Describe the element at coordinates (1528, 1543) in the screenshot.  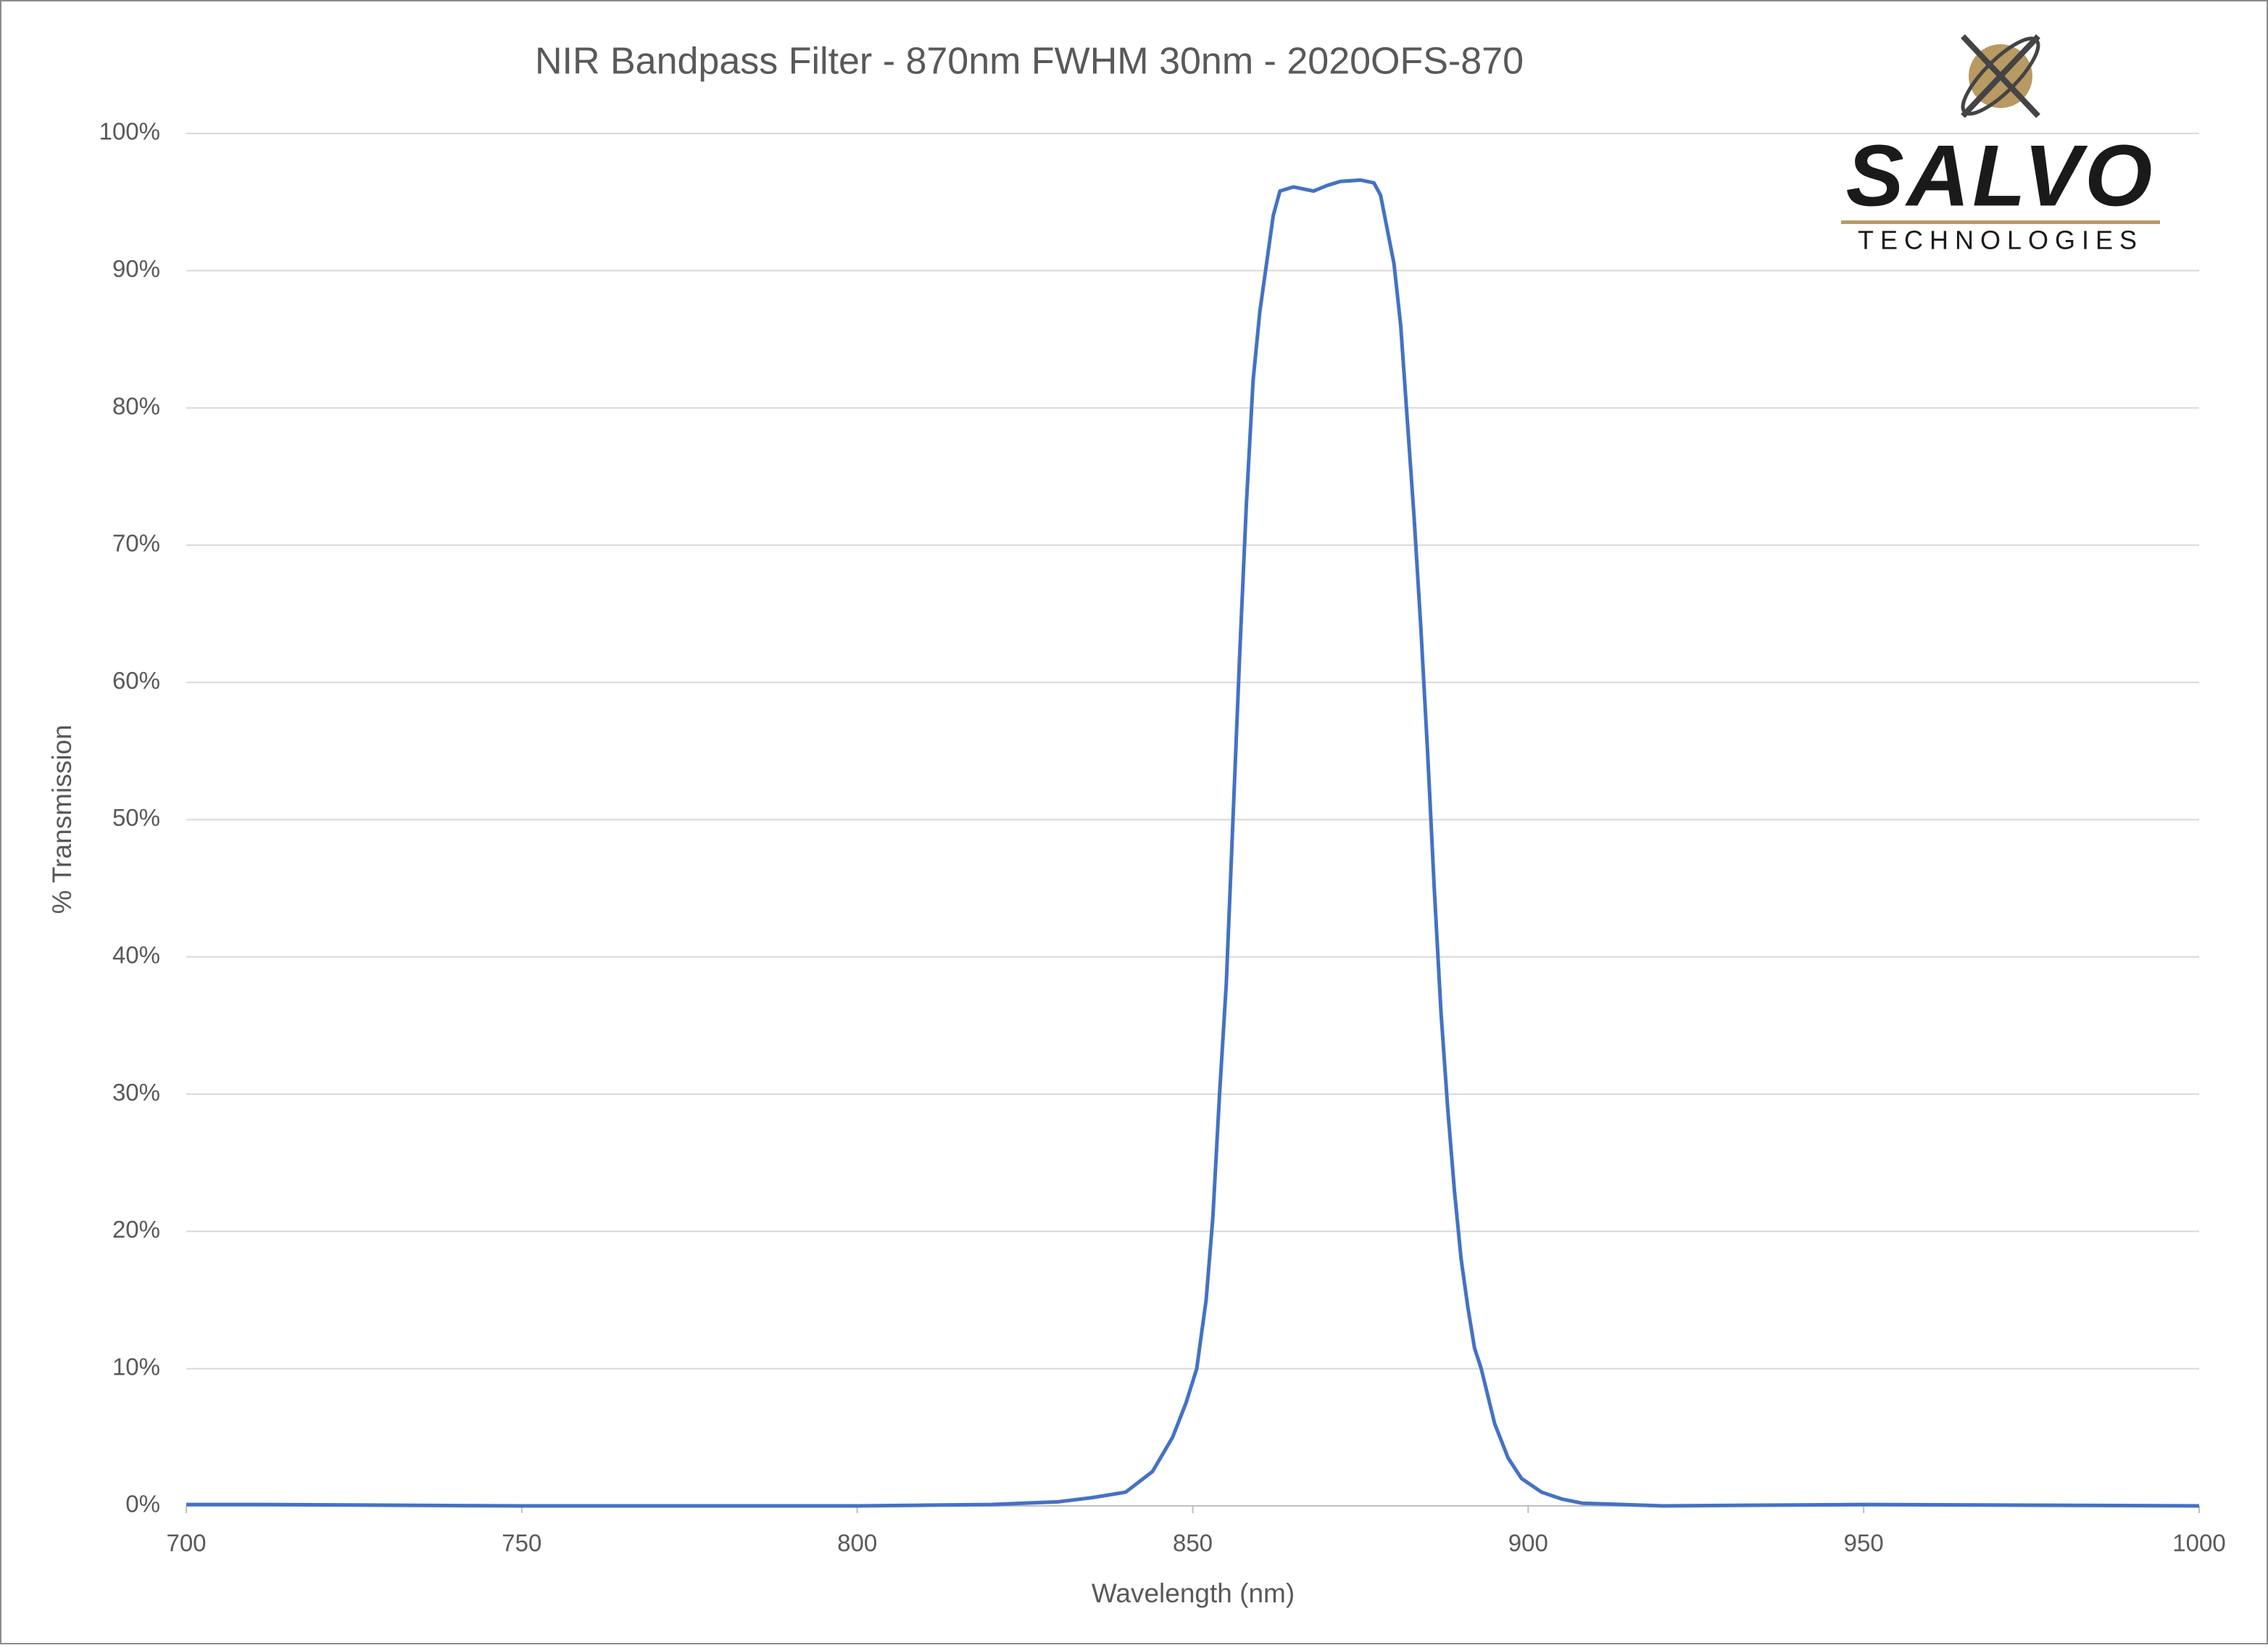
I see `x-tick-label: 900` at that location.